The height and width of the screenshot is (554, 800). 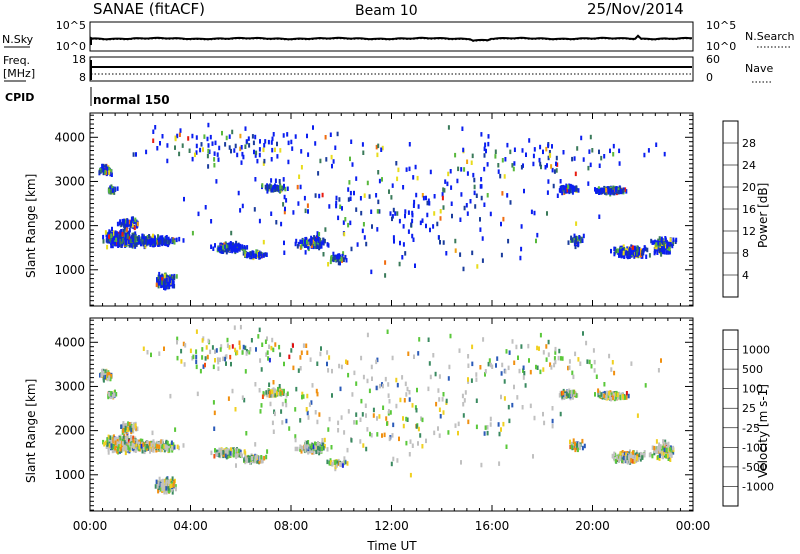 I want to click on y-tick-label: 3000, so click(x=69, y=181).